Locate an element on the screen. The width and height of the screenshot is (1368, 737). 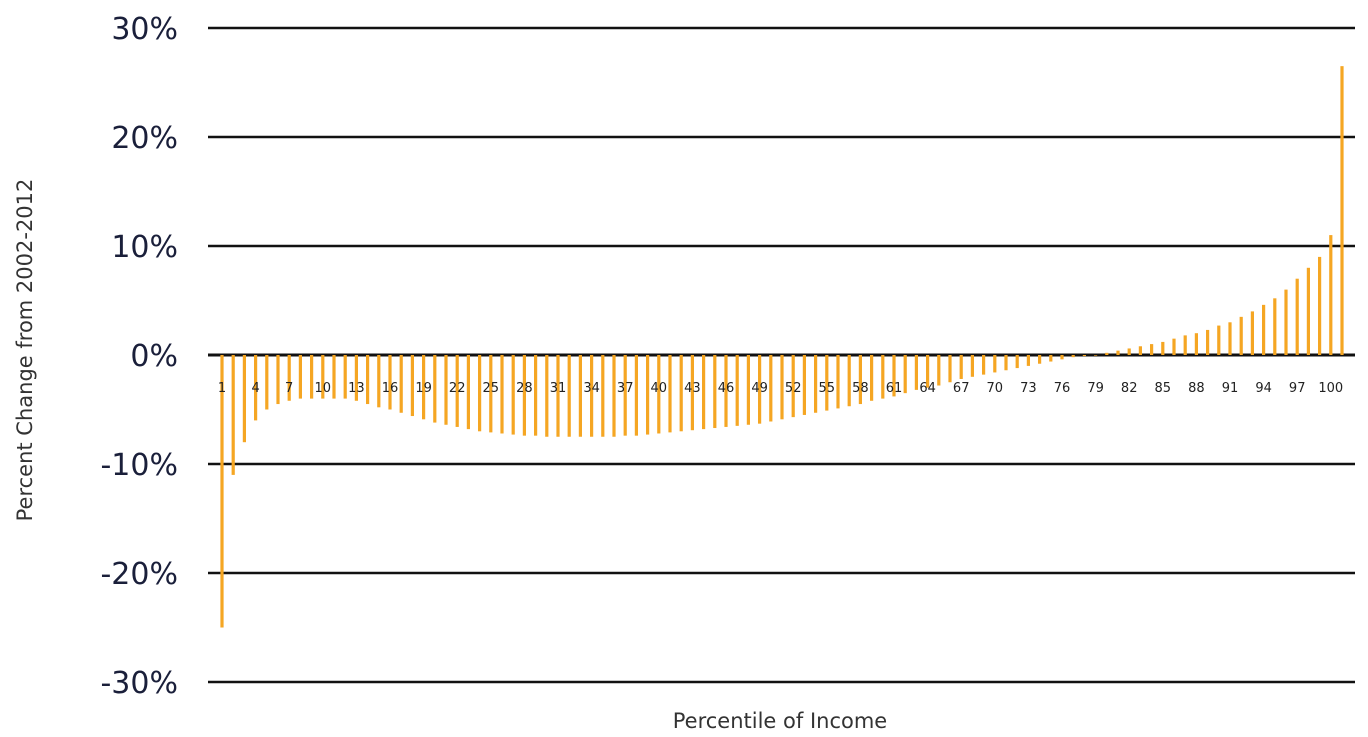
y-tick-label: 30% is located at coordinates (144, 29).